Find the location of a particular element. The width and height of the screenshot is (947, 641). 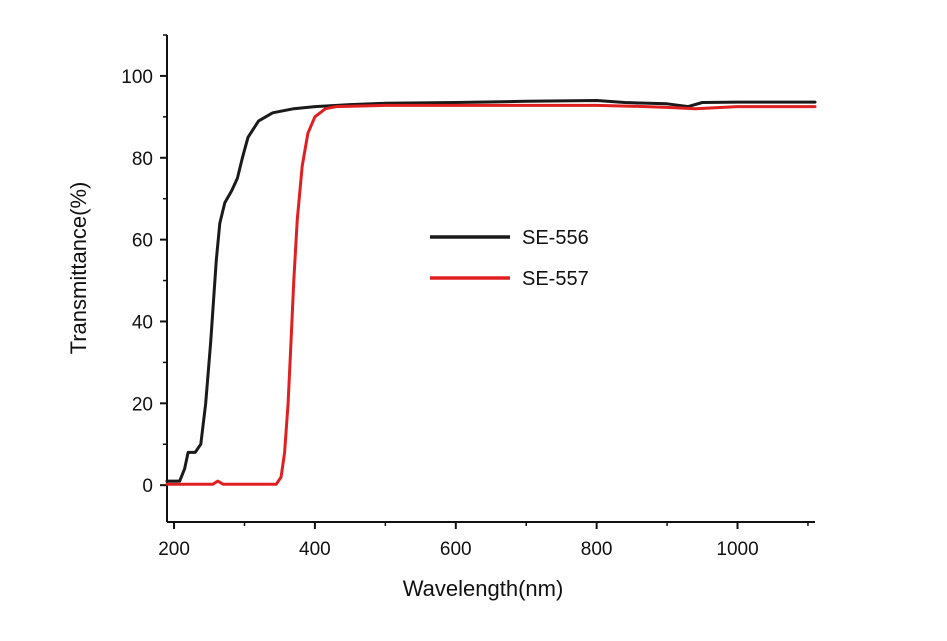

y-tick-label: 60 is located at coordinates (142, 241).